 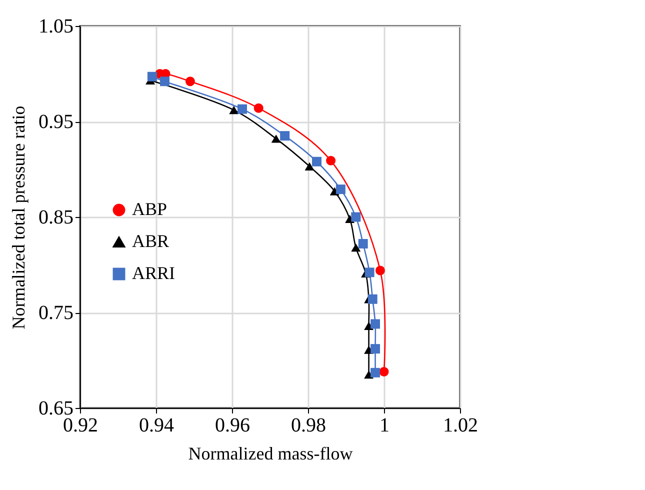 What do you see at coordinates (232, 425) in the screenshot?
I see `x-tick-label: 0.96` at bounding box center [232, 425].